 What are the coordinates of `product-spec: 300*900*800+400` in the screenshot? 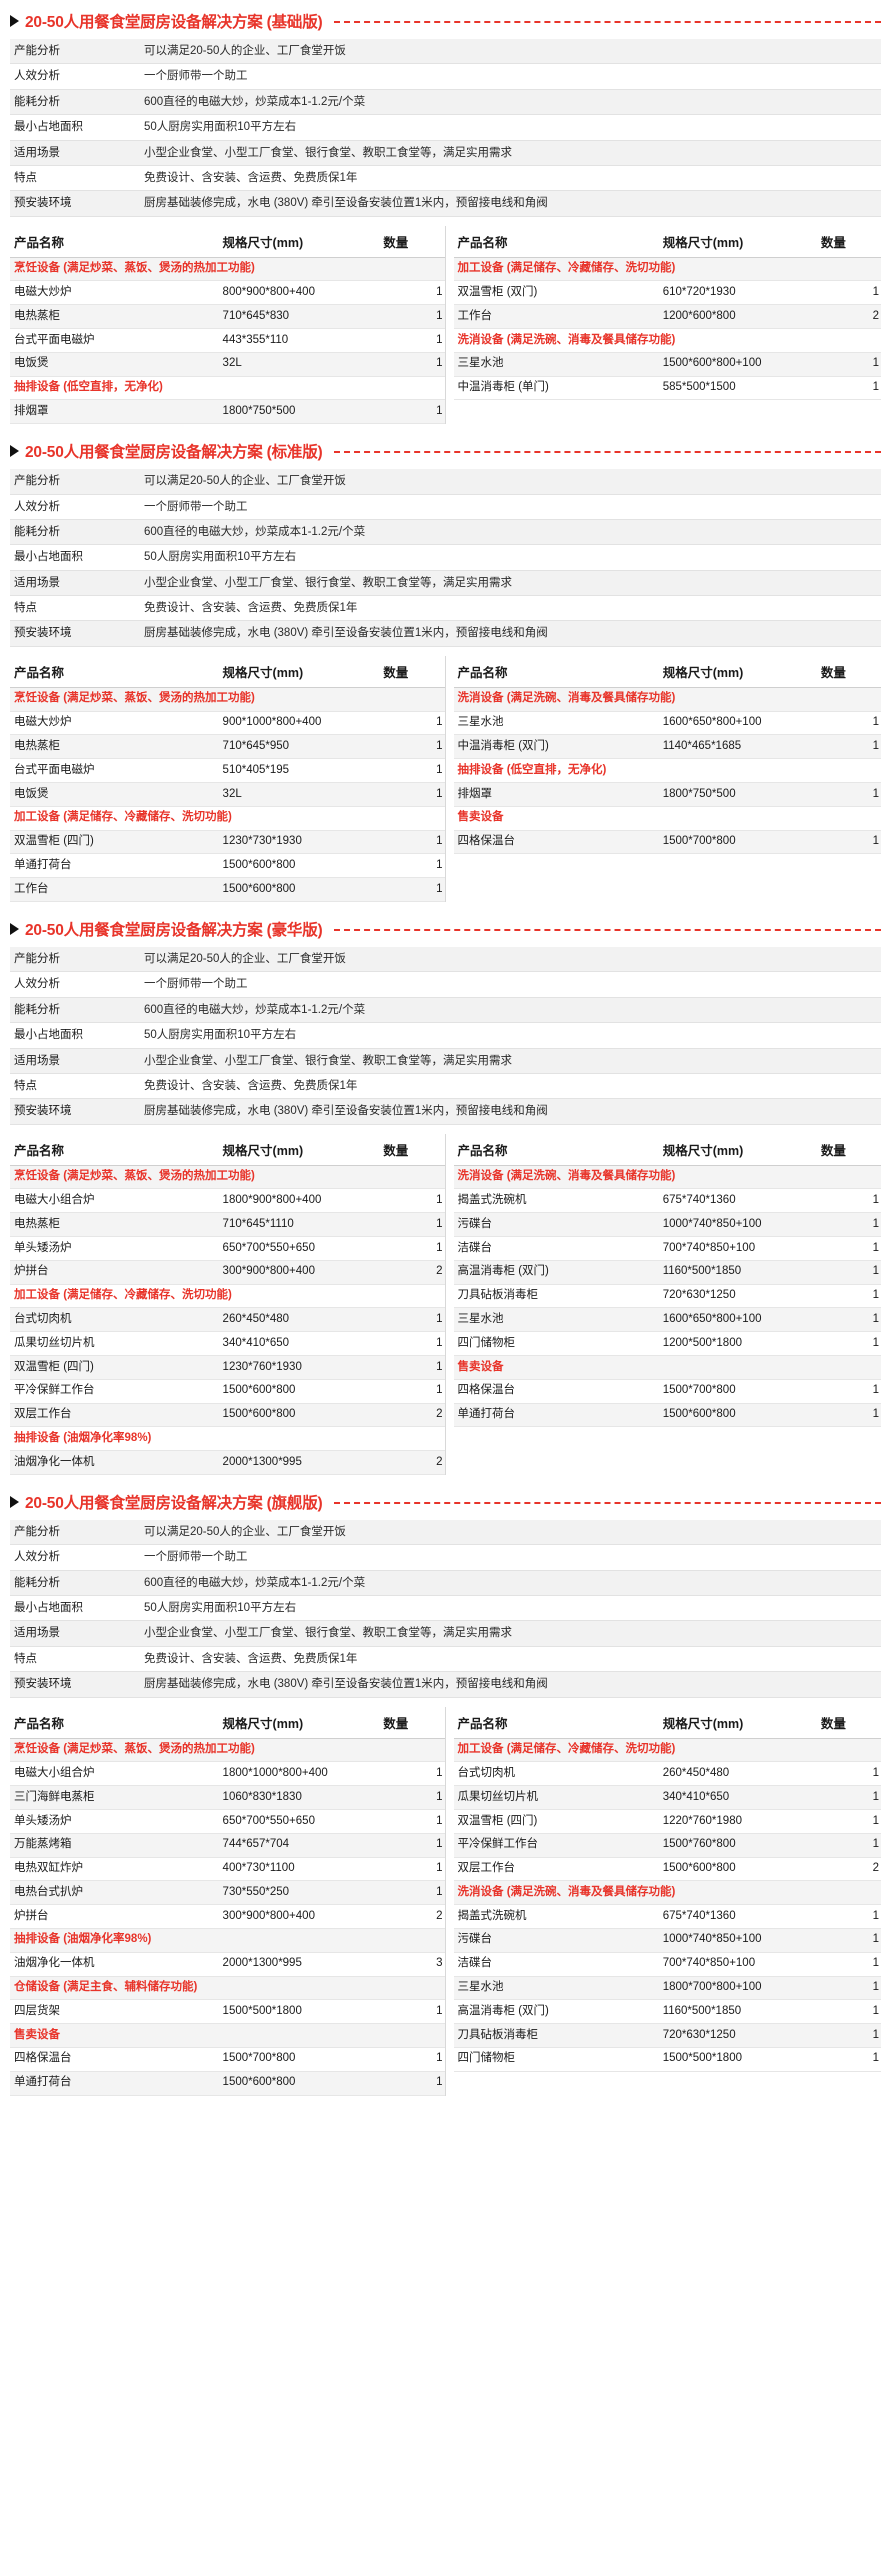 It's located at (299, 1272).